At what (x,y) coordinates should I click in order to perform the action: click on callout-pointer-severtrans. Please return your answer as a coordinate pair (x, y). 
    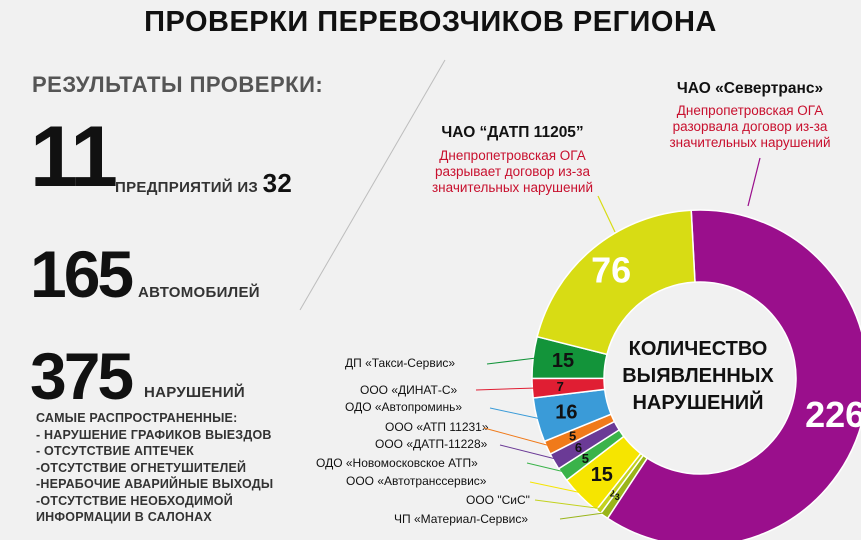
    Looking at the image, I should click on (754, 182).